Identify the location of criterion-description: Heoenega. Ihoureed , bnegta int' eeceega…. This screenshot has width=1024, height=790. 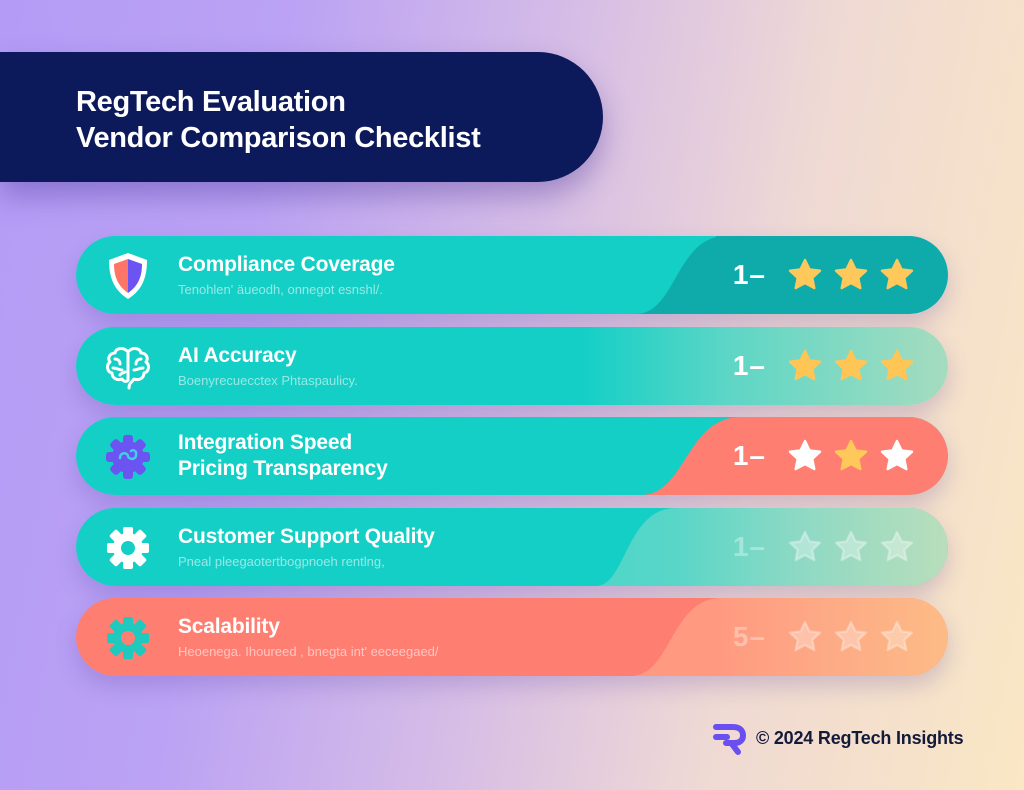
(308, 651).